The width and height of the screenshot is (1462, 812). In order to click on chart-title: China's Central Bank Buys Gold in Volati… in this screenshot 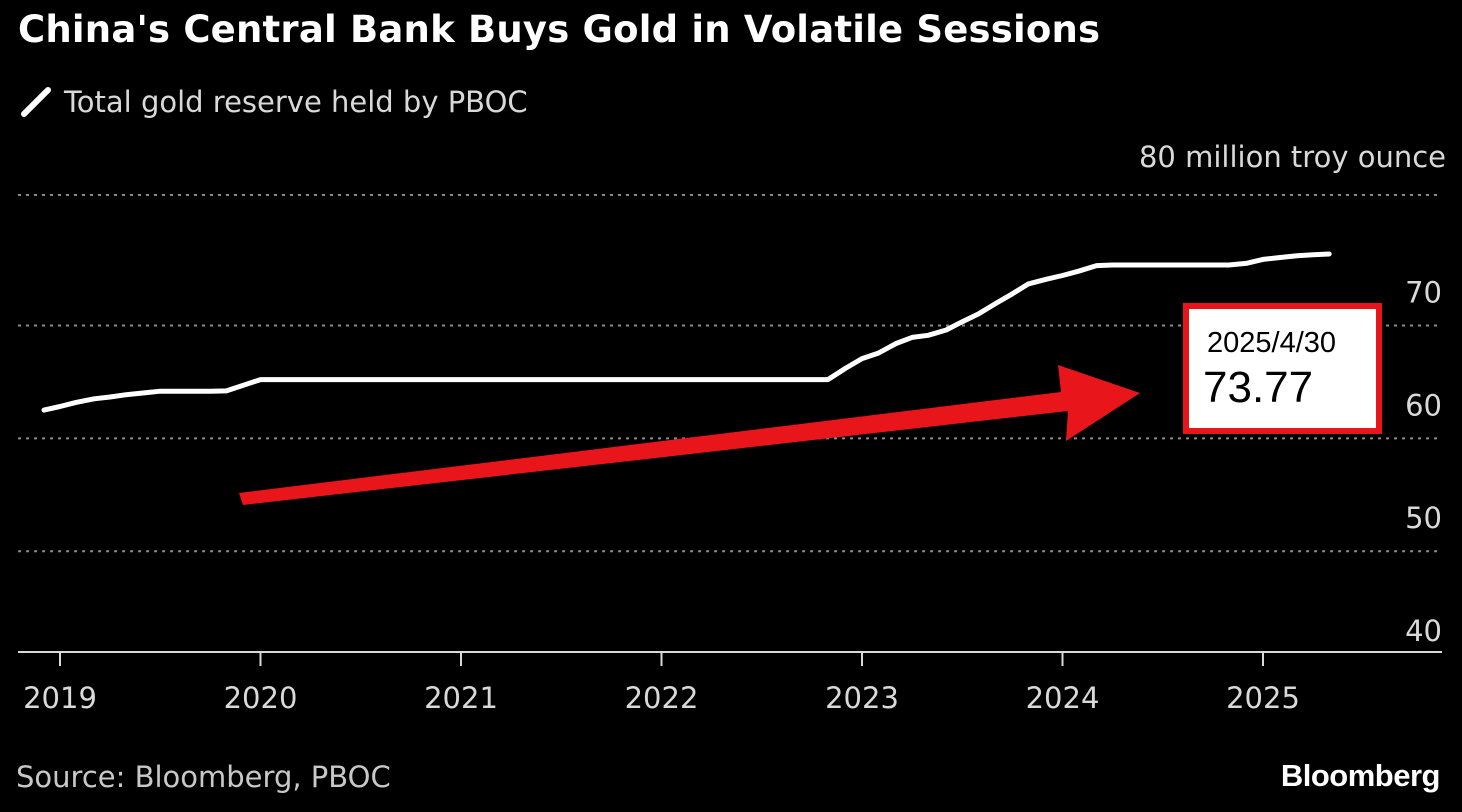, I will do `click(559, 29)`.